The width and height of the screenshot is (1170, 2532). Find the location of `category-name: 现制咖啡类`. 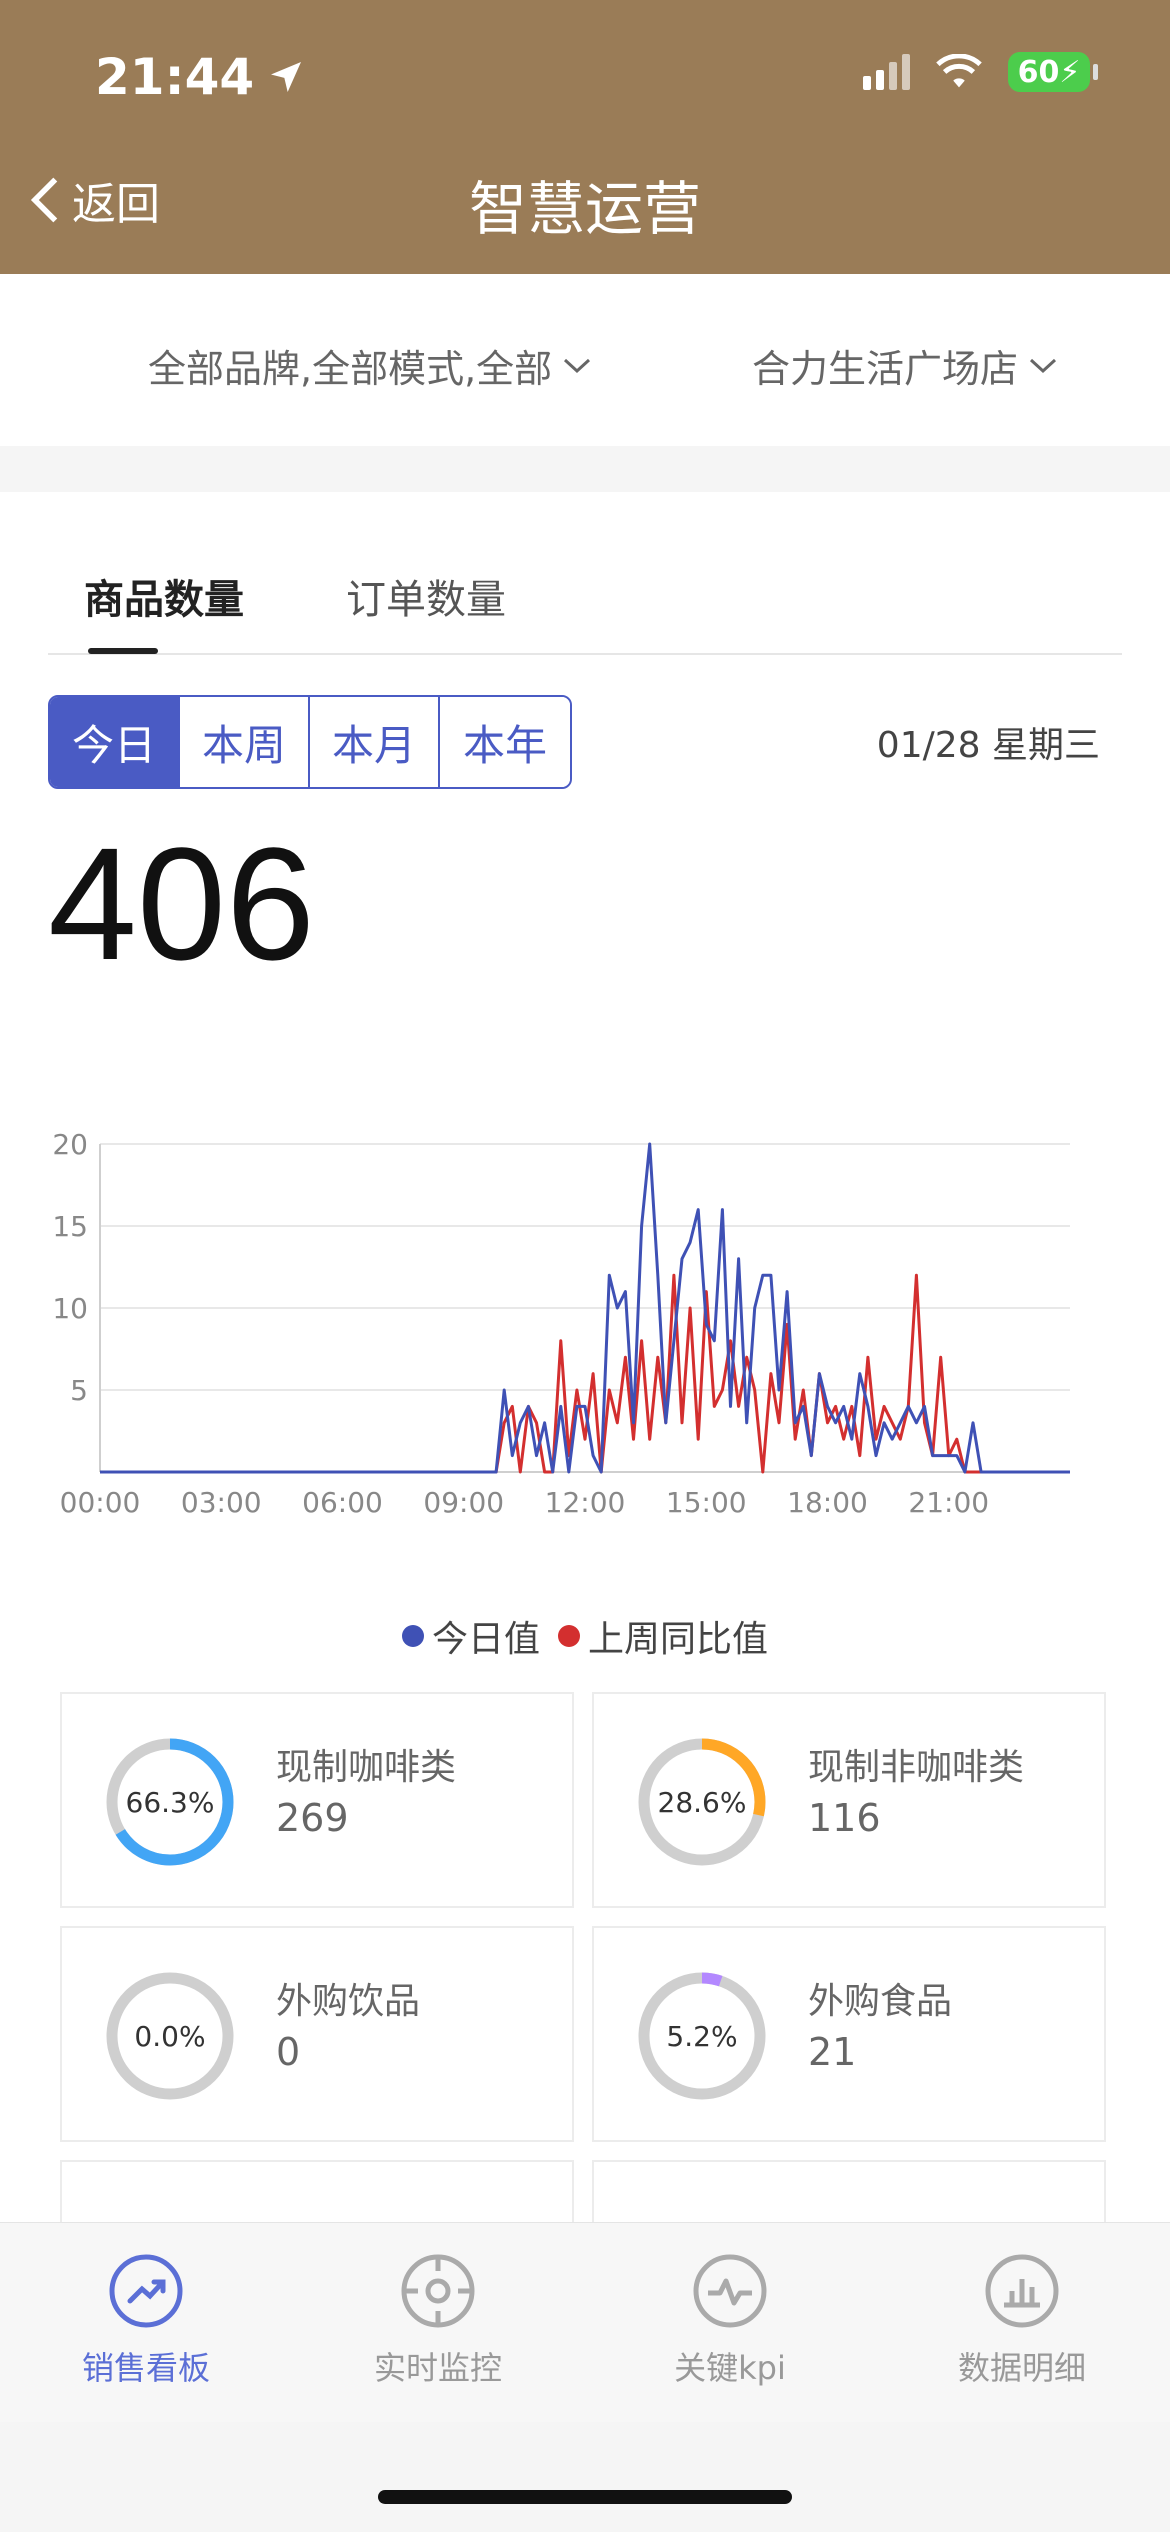

category-name: 现制咖啡类 is located at coordinates (366, 1767).